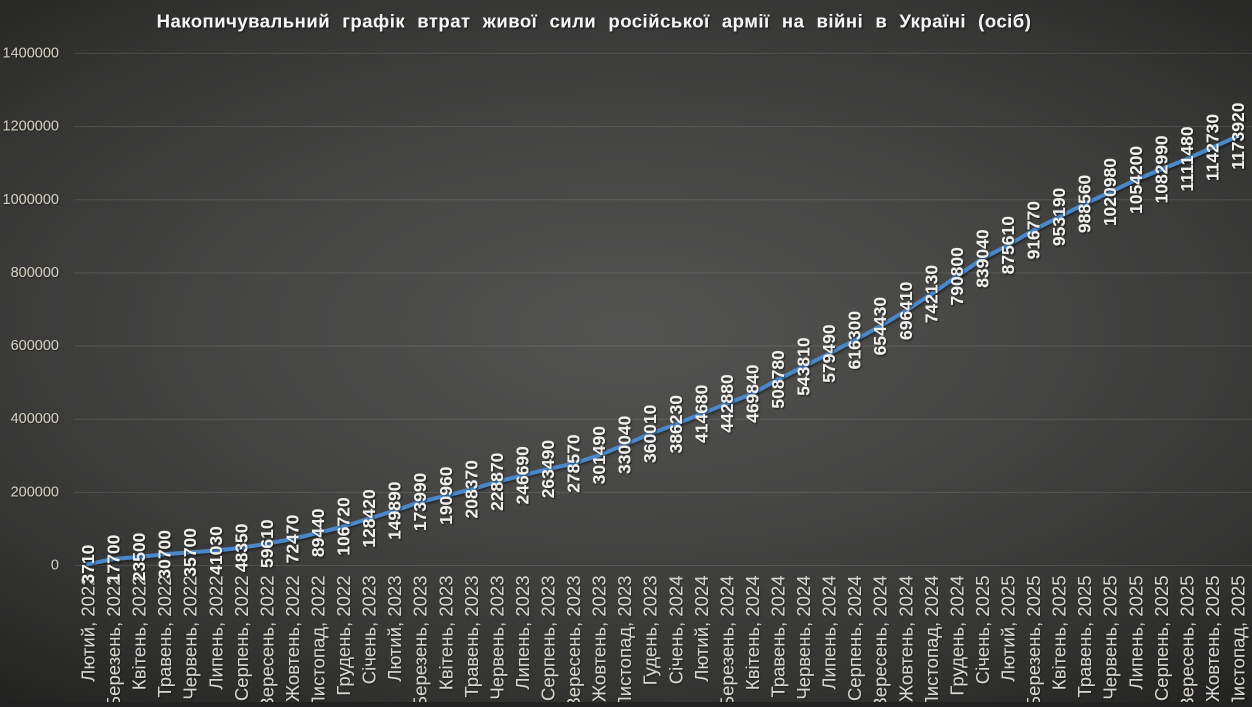 The height and width of the screenshot is (707, 1252). I want to click on svg-text: 23500, so click(139, 556).